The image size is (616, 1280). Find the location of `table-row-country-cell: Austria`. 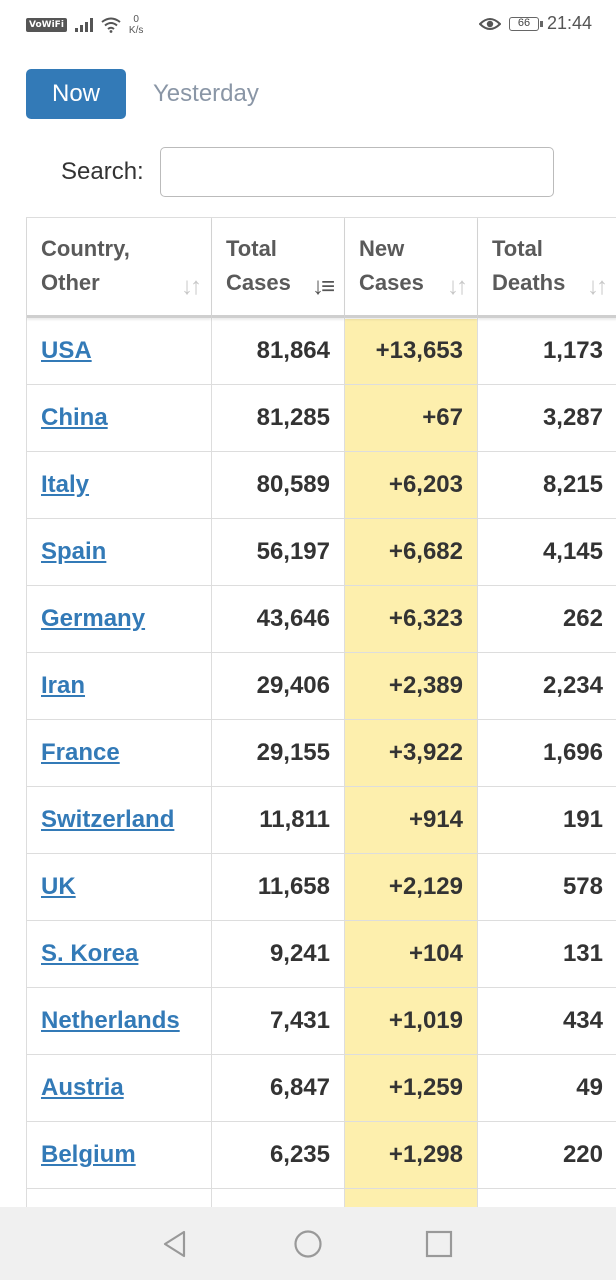

table-row-country-cell: Austria is located at coordinates (119, 1088).